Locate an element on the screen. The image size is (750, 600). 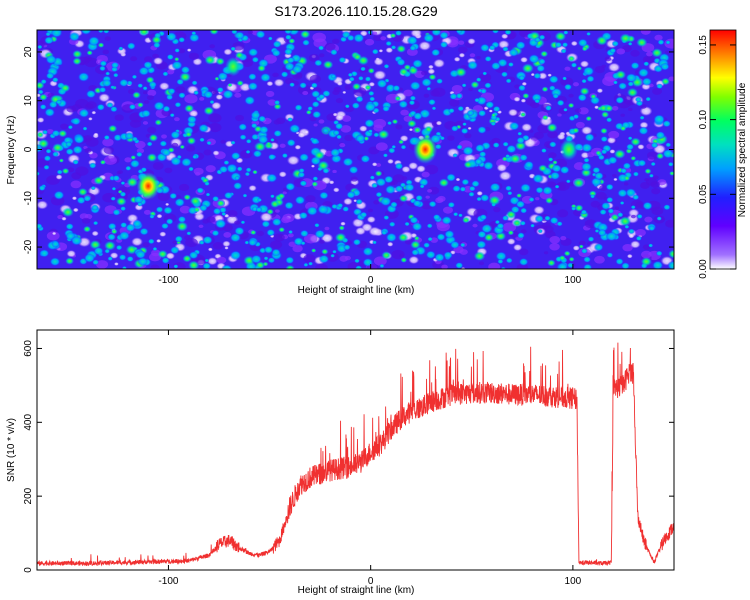
colorbar-tick-label: 0.00 is located at coordinates (703, 269).